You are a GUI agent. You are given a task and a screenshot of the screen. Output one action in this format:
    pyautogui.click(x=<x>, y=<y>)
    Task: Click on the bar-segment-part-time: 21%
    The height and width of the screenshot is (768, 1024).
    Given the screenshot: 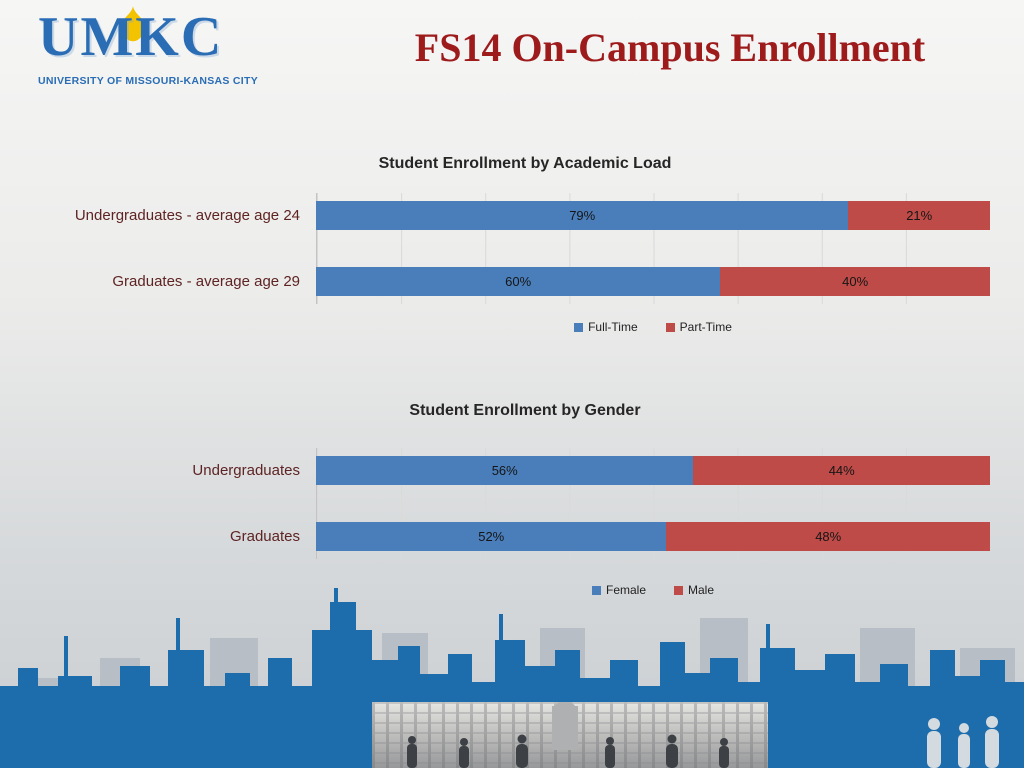 What is the action you would take?
    pyautogui.click(x=919, y=215)
    